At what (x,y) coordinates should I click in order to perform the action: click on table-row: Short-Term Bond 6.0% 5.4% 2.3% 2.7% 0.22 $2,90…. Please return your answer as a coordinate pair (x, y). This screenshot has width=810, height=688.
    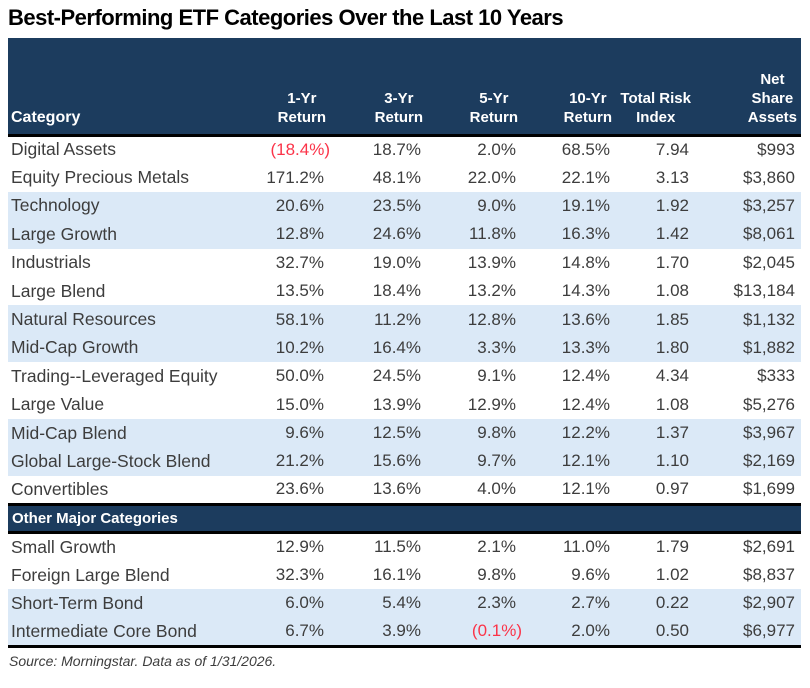
    Looking at the image, I should click on (404, 603).